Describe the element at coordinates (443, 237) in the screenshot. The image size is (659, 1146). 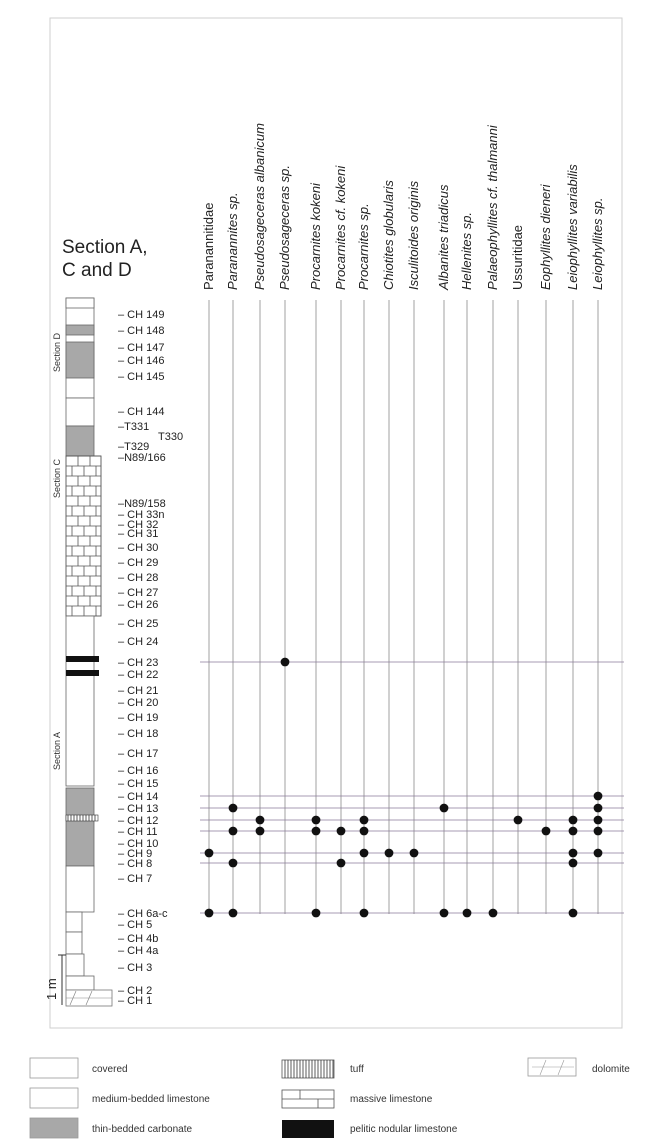
I see `taxon-label-albanites-triadicus: Albanites triadicus` at that location.